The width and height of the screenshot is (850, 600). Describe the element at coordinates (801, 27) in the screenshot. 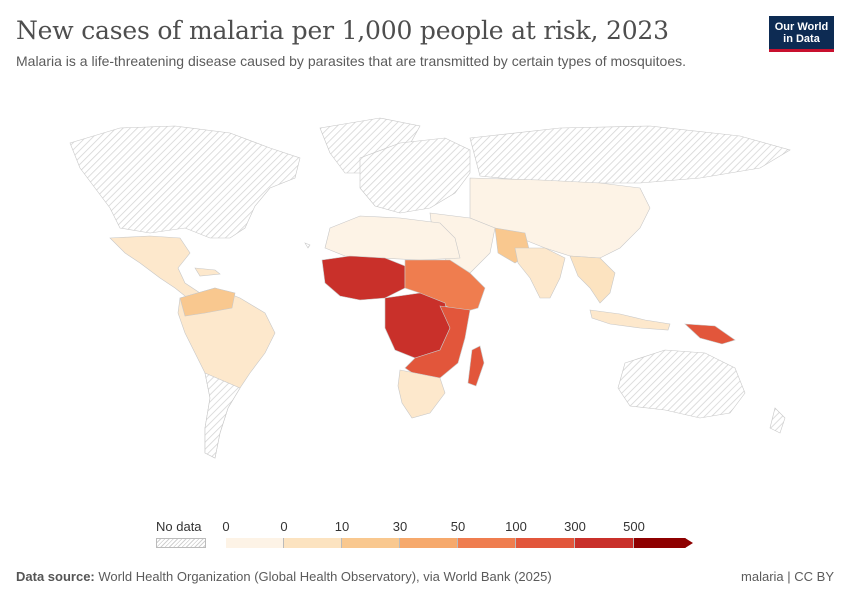

I see `logo-line-1: Our World` at that location.